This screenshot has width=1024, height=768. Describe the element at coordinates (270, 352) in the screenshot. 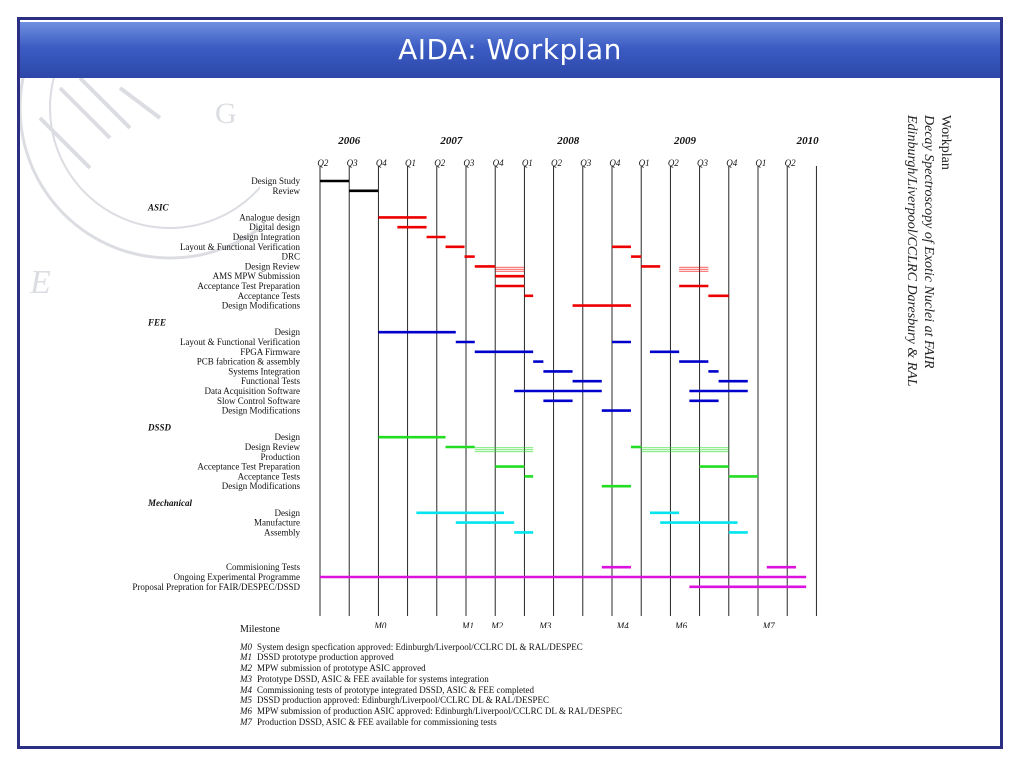

I see `task-label: FPGA Firmware` at that location.